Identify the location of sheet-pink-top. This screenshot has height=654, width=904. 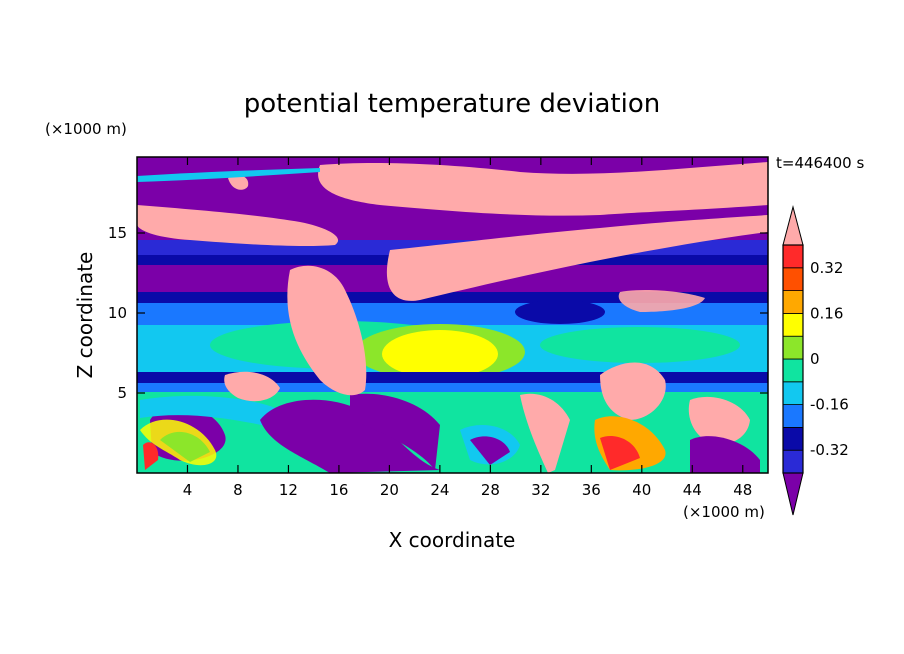
(543, 189).